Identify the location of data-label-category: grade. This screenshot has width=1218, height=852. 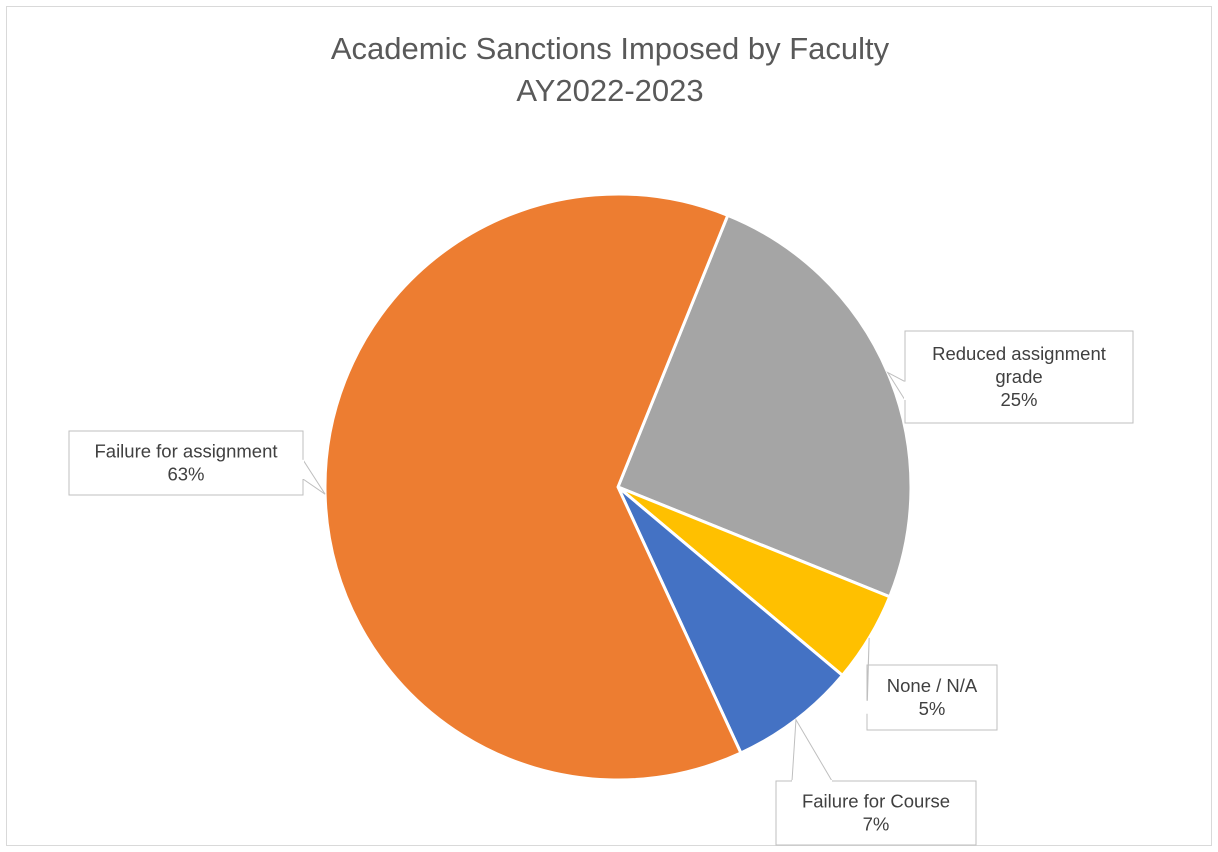
(1018, 376).